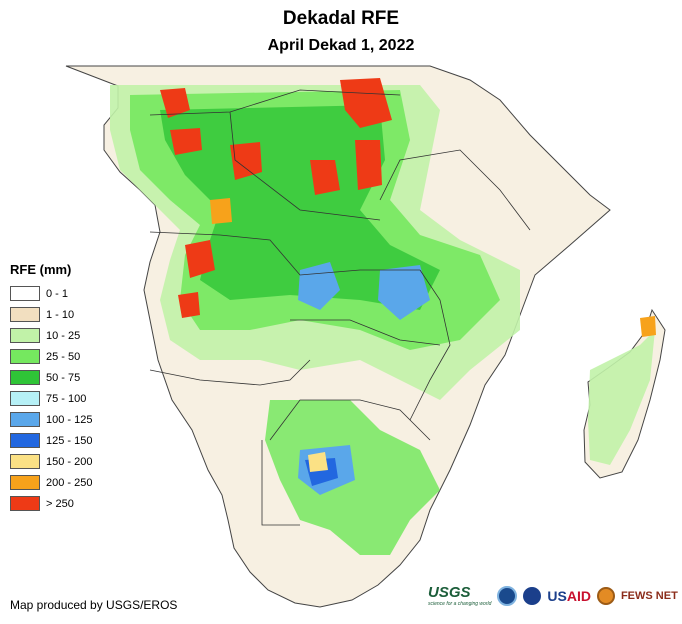 The image size is (682, 624). I want to click on usaid-seal-icon, so click(532, 595).